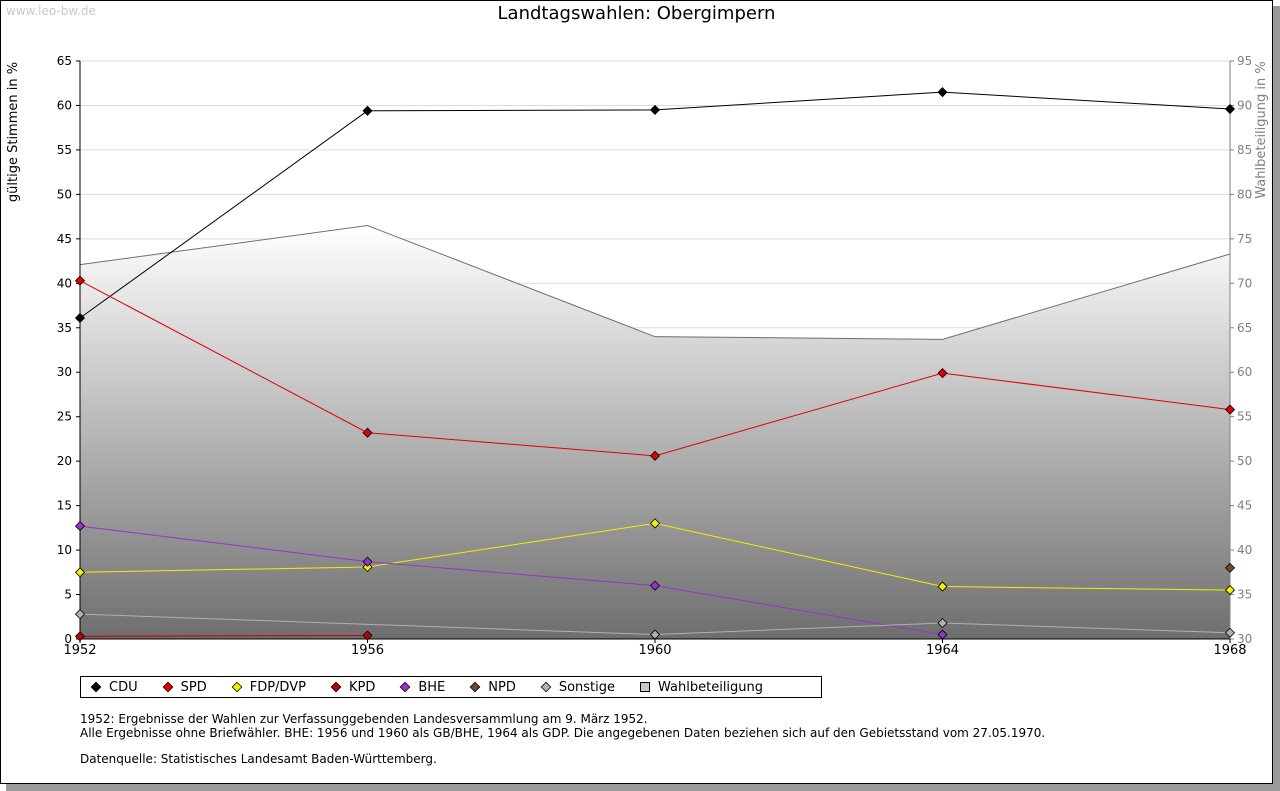  I want to click on legend-label: KPD, so click(362, 687).